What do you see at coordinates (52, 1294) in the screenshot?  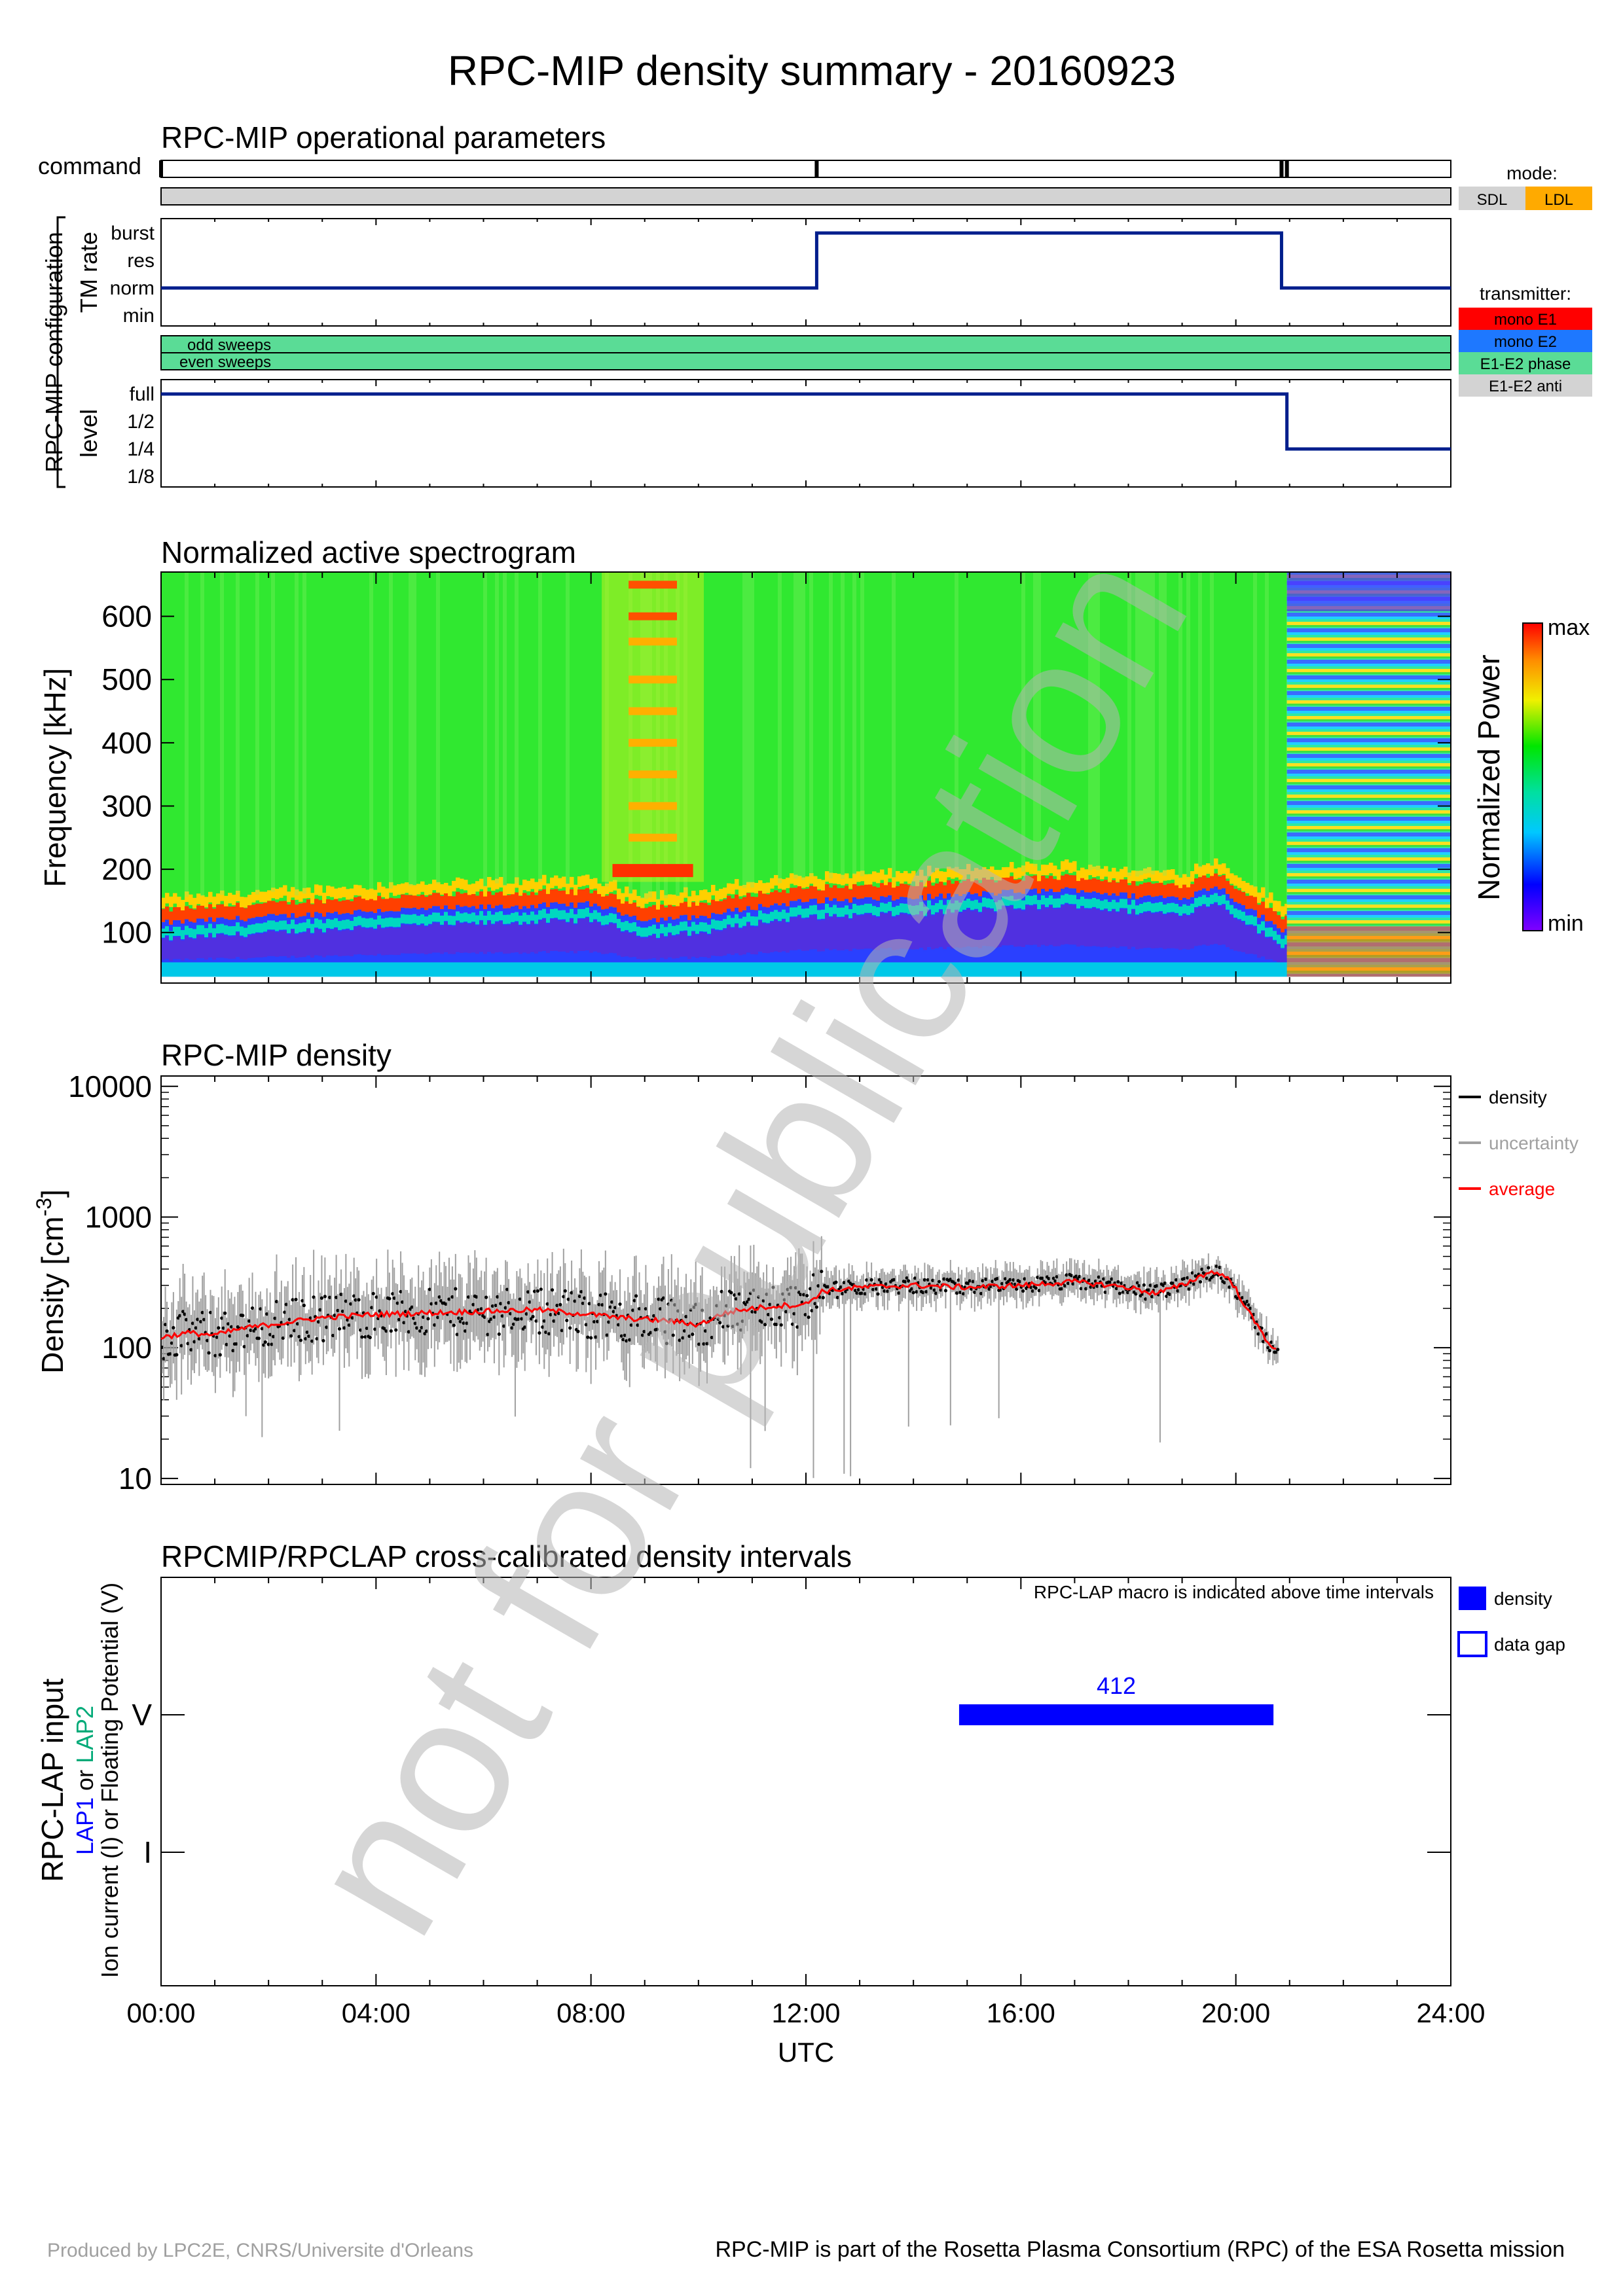 I see `density-y-label-text: Density [cm` at bounding box center [52, 1294].